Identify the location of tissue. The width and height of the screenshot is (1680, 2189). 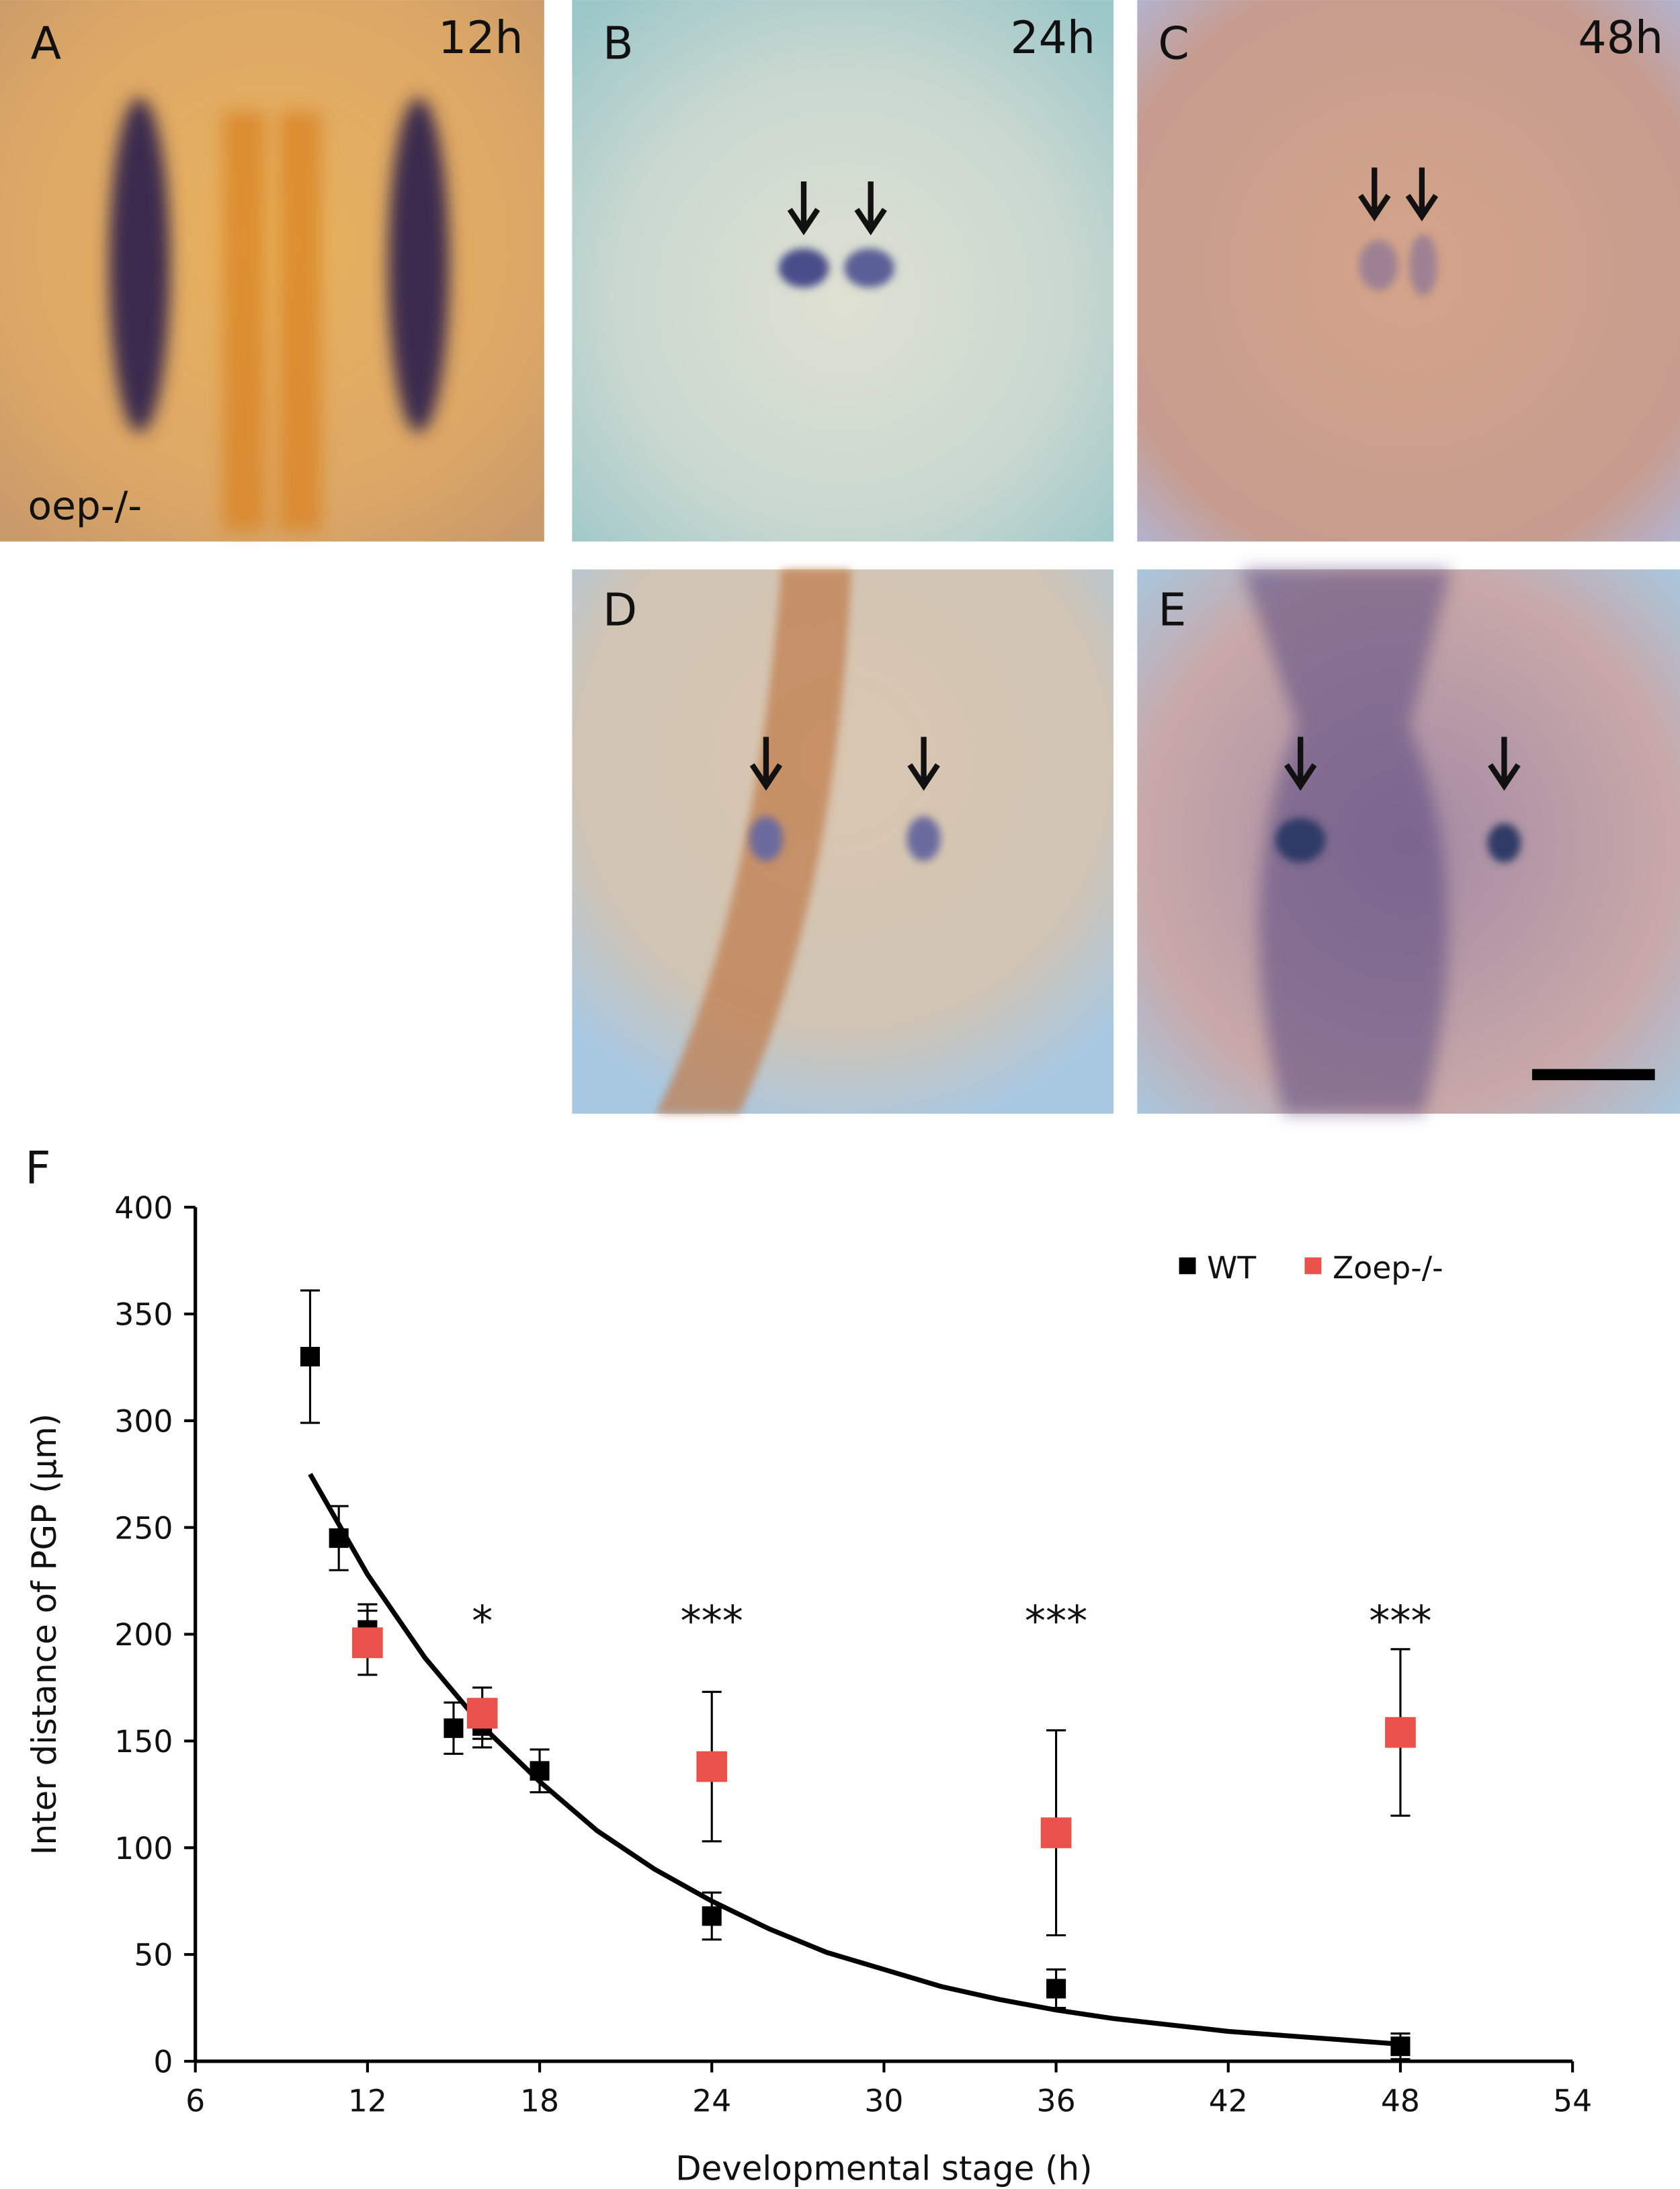
(1347, 841).